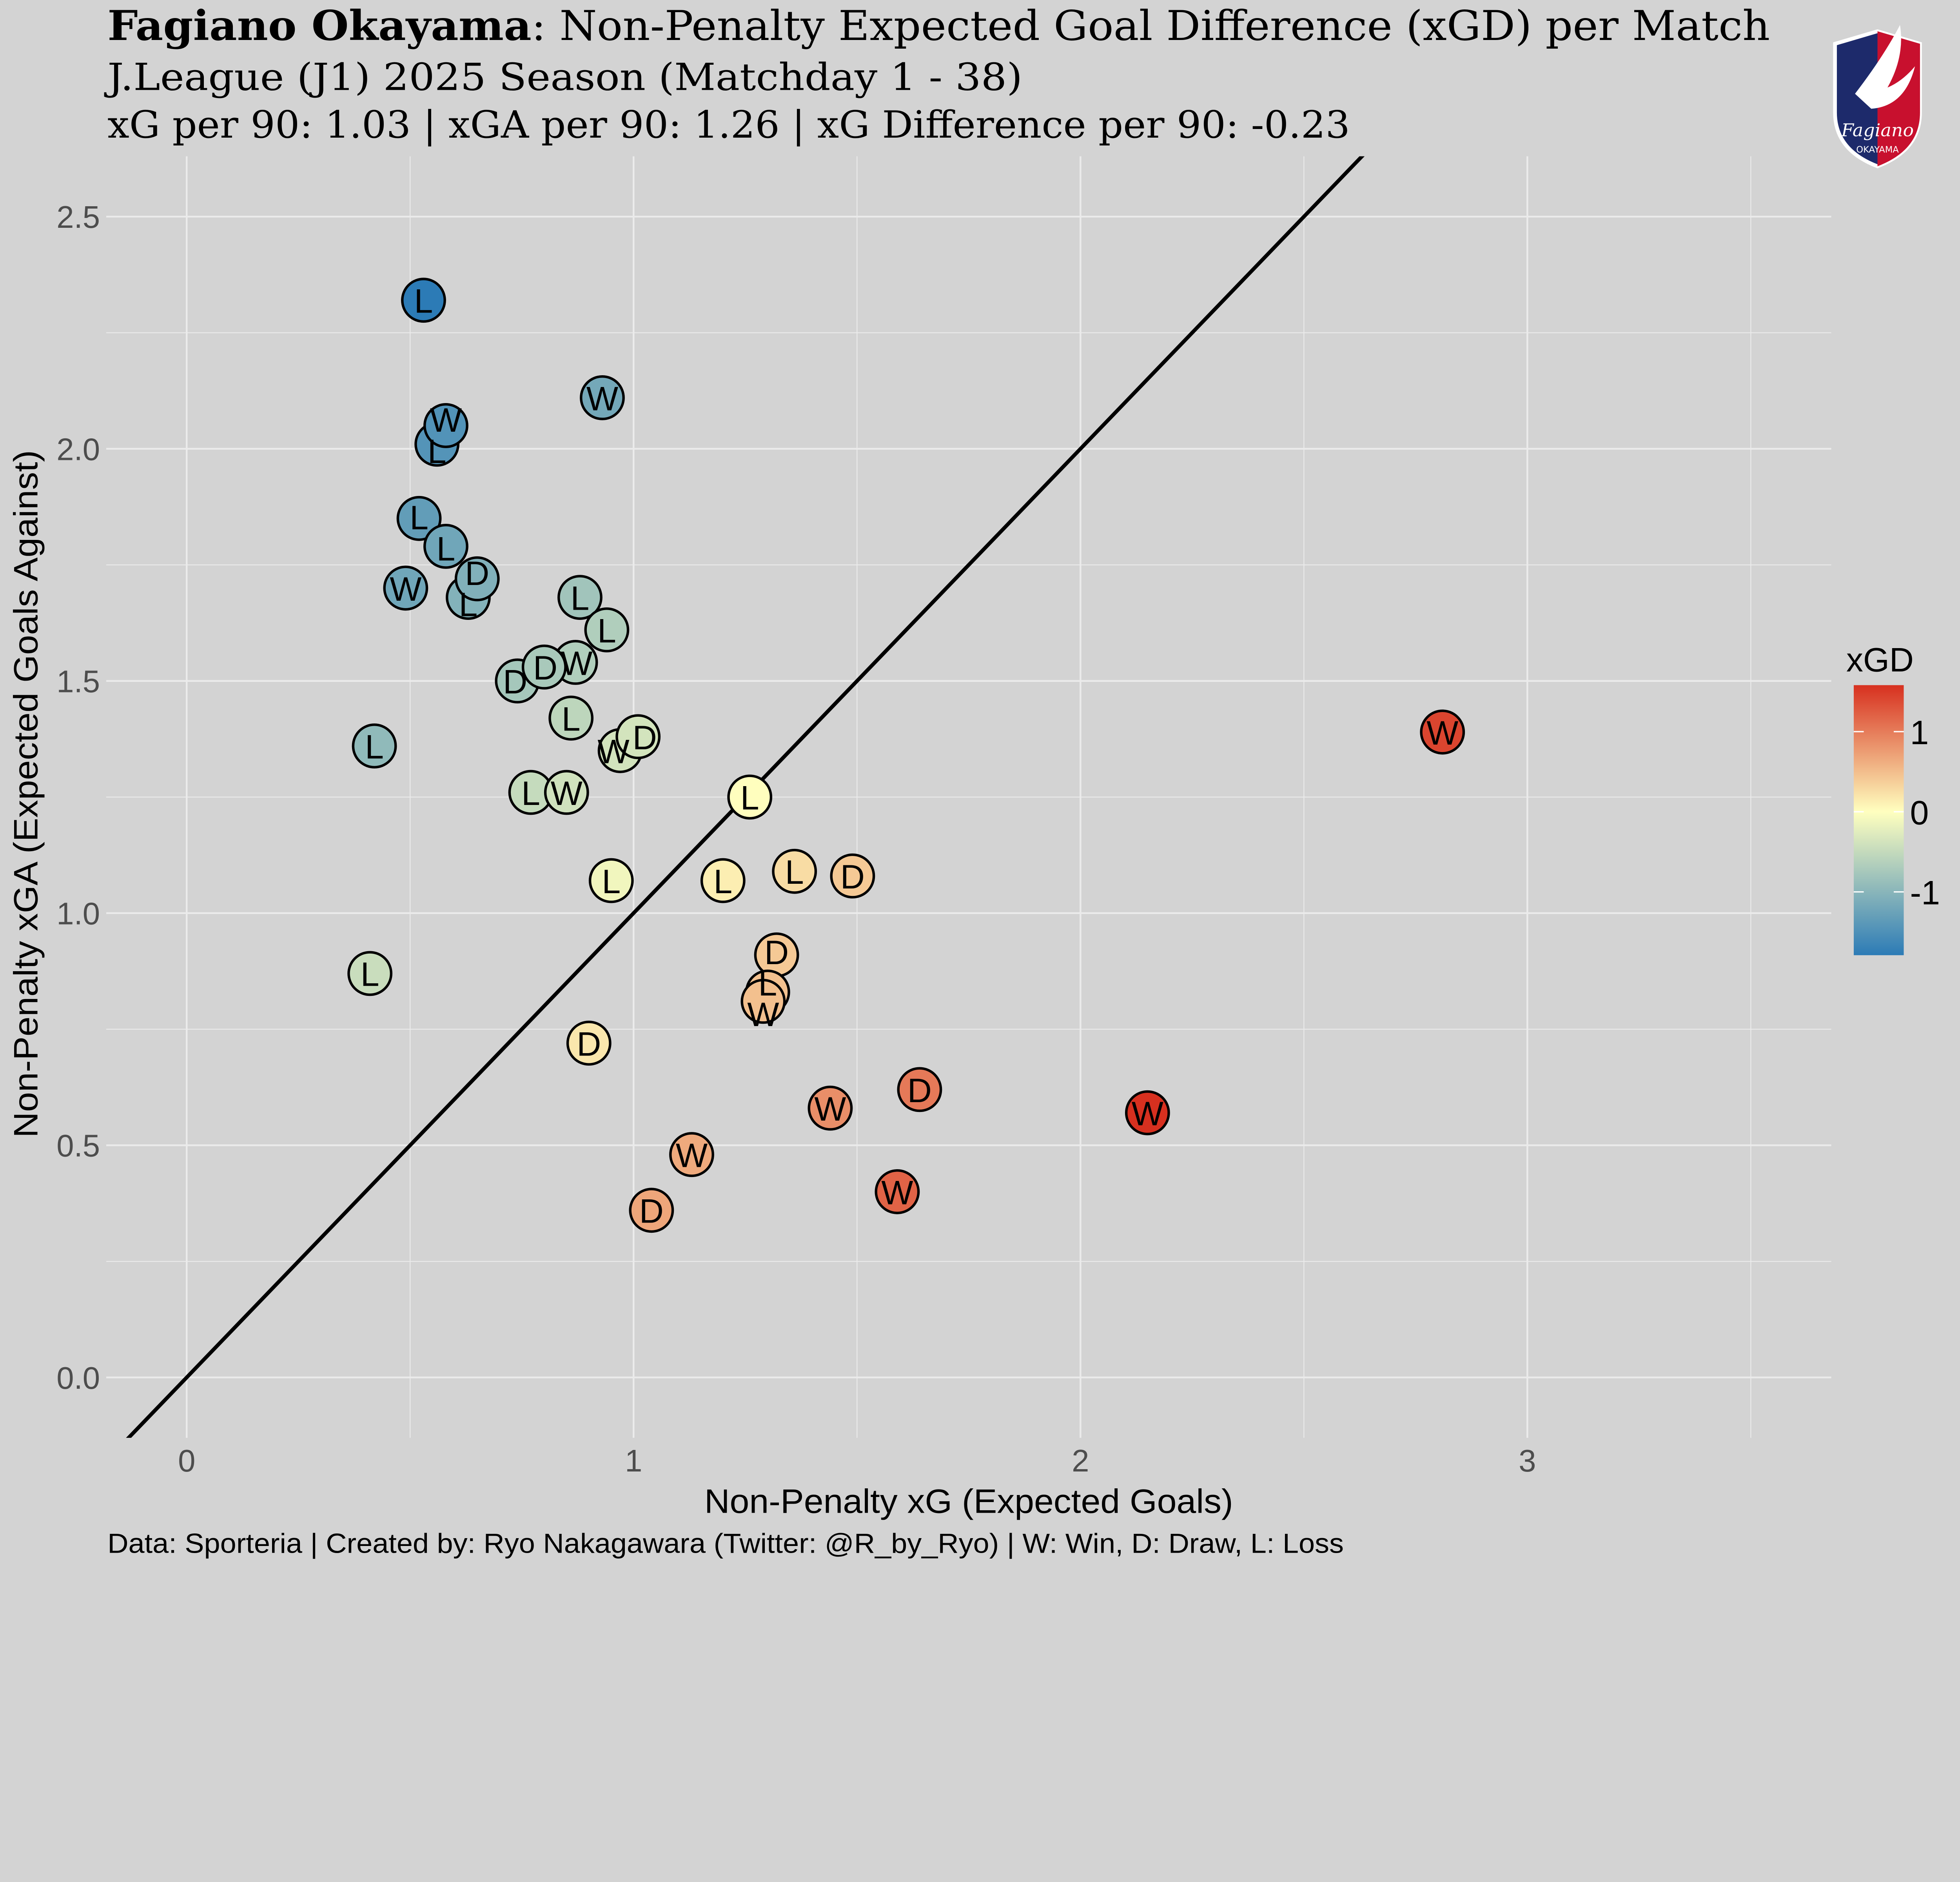 This screenshot has height=1882, width=1960. I want to click on y-tick-label: 2.0, so click(78, 449).